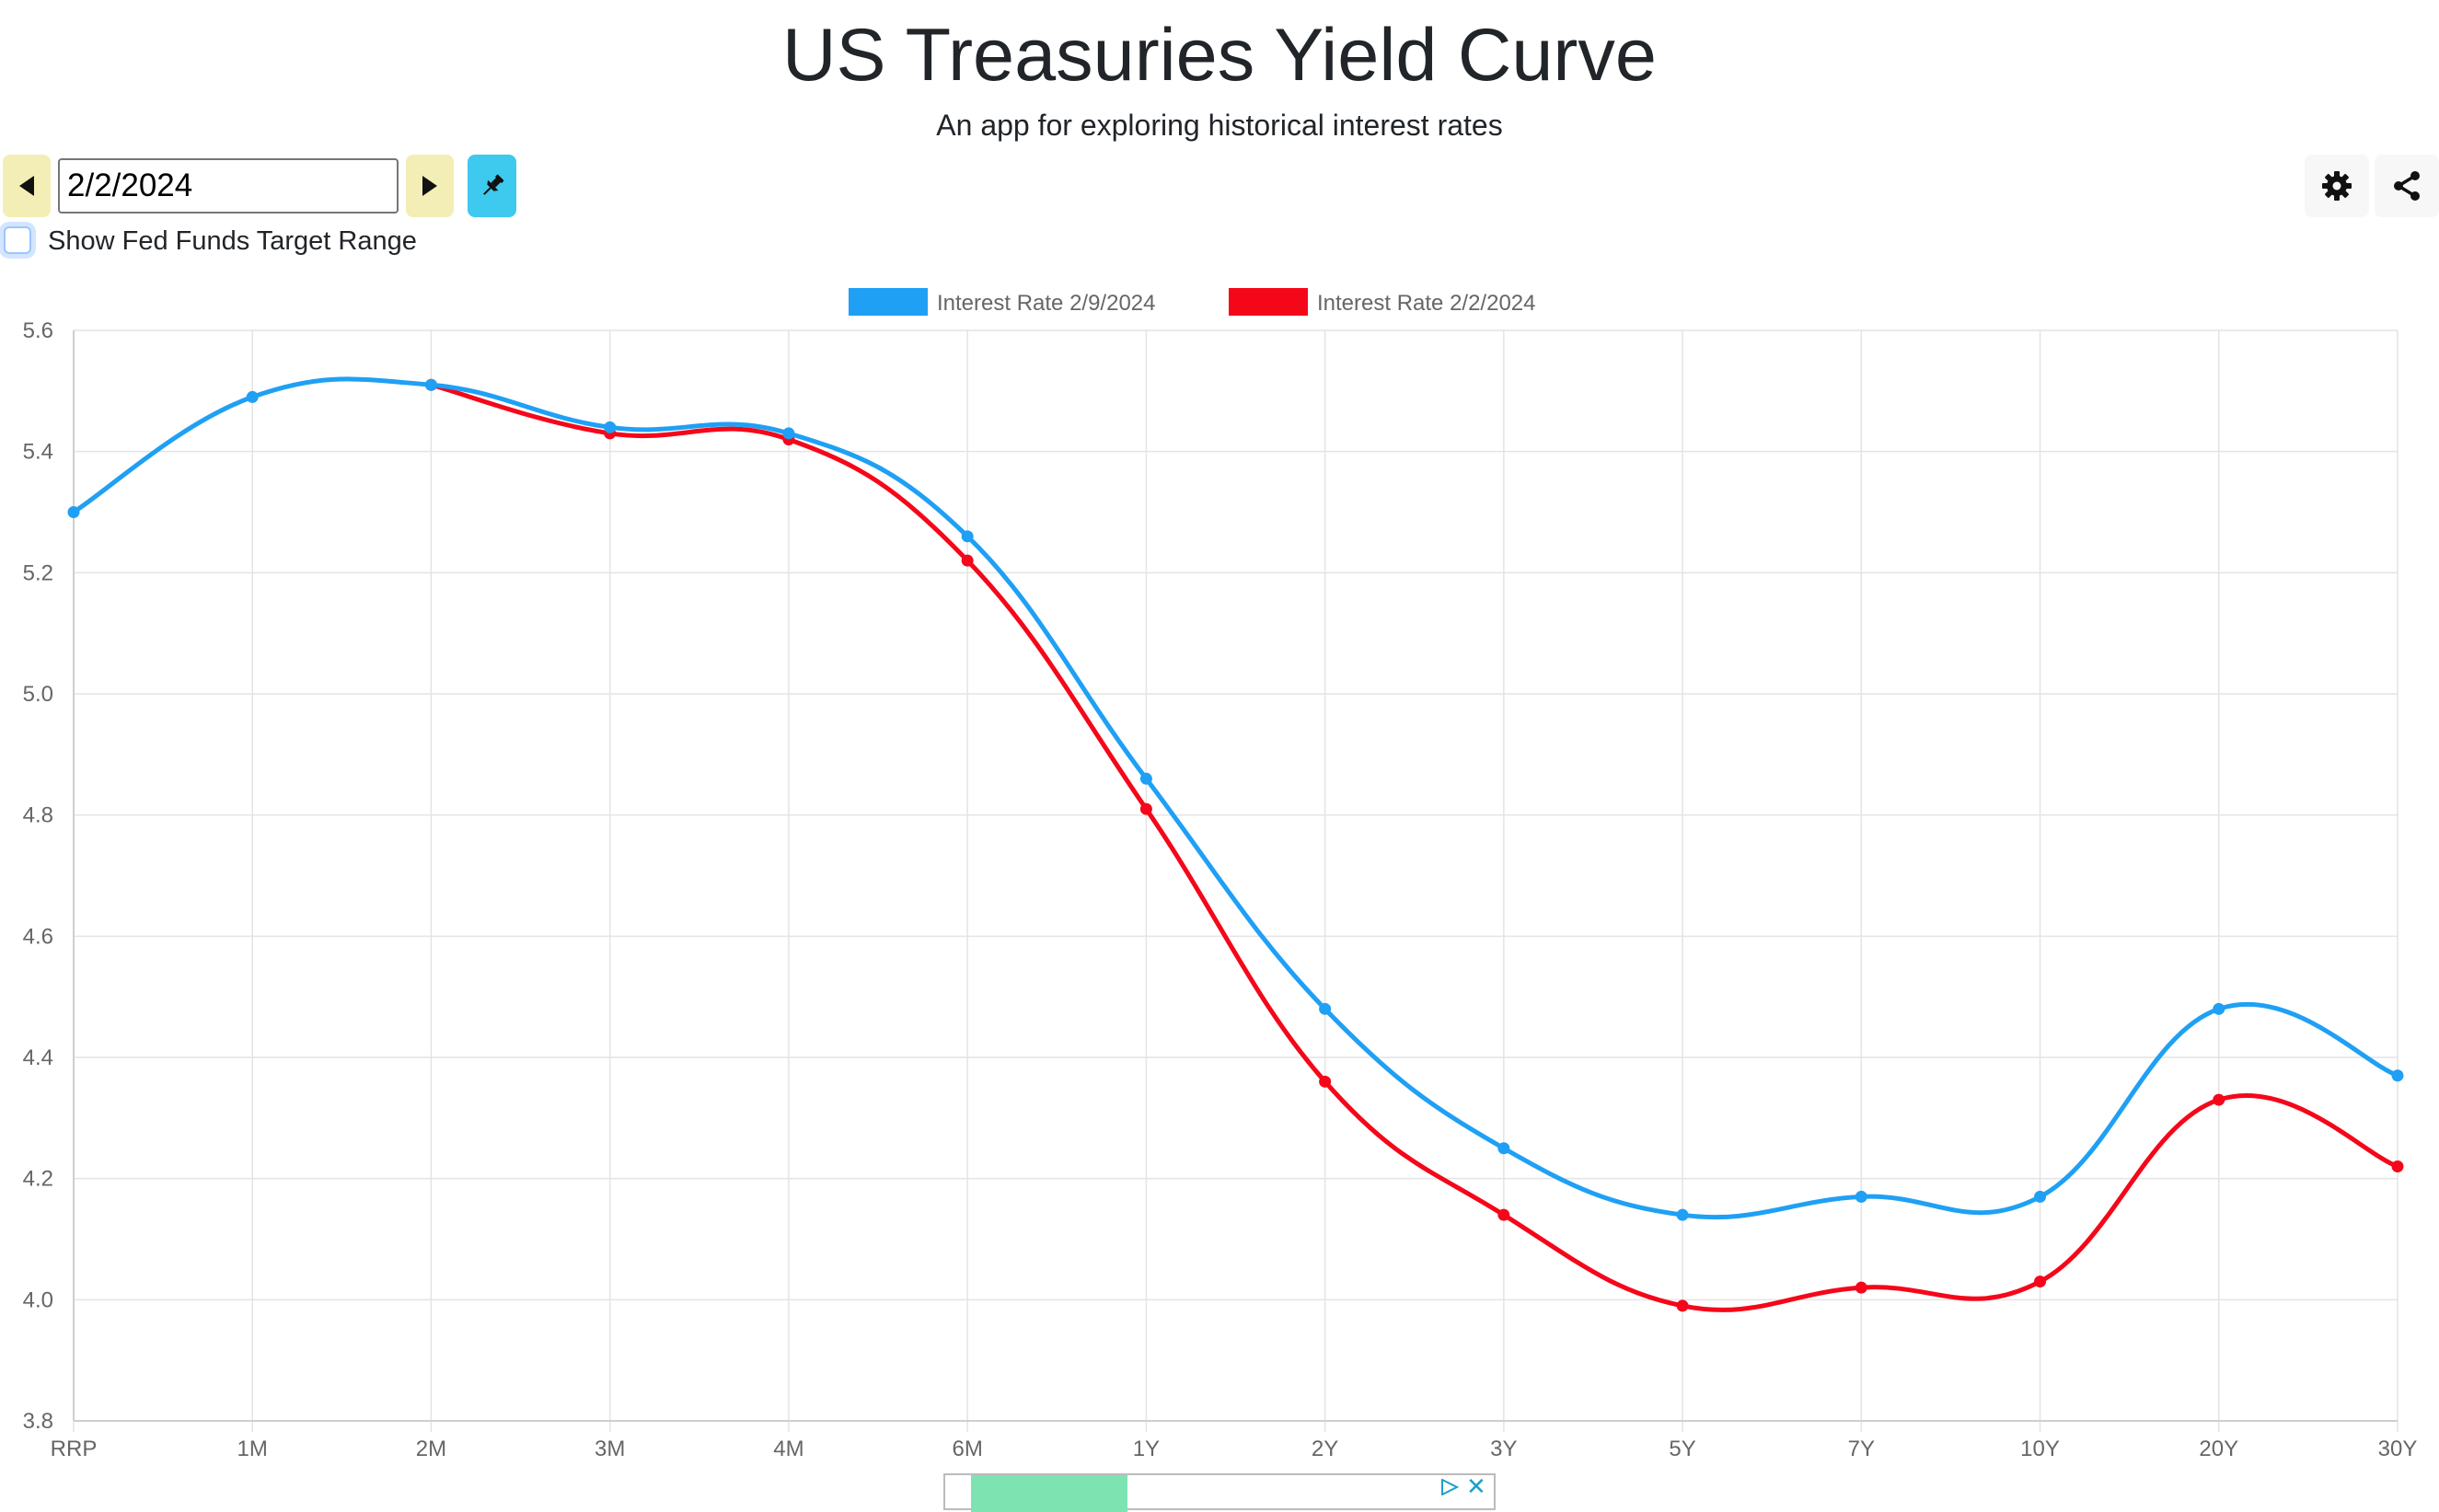 Image resolution: width=2439 pixels, height=1512 pixels. I want to click on share-button, so click(2407, 186).